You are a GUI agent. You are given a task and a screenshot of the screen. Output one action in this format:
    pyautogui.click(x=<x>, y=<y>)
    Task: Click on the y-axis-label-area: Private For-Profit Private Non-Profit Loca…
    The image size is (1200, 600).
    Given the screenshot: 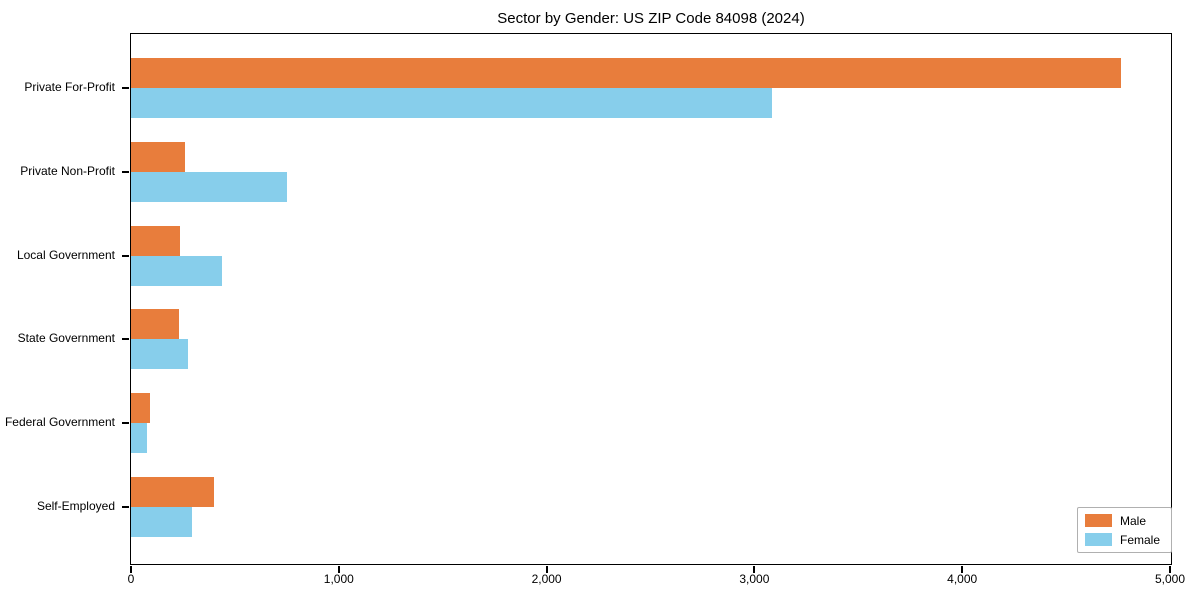 What is the action you would take?
    pyautogui.click(x=60, y=299)
    